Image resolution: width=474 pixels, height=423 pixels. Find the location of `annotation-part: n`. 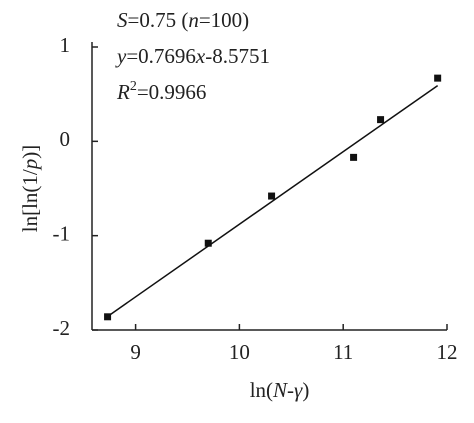

annotation-part: n is located at coordinates (193, 20).